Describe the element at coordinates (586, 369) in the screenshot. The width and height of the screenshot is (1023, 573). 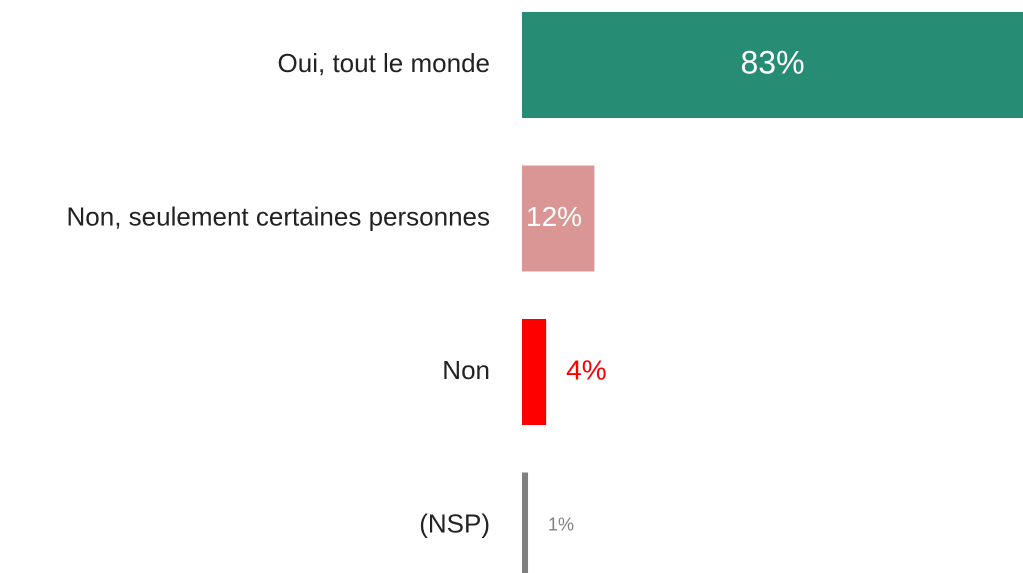
I see `value-label: 4%` at that location.